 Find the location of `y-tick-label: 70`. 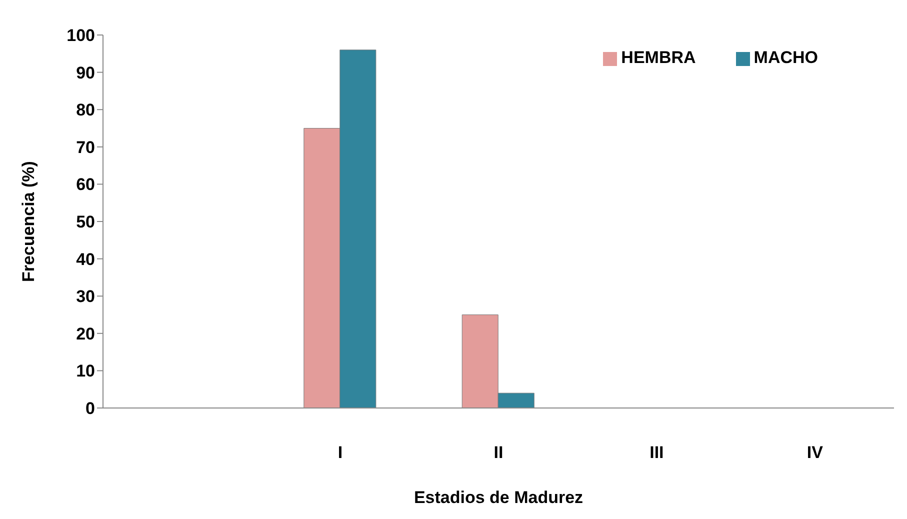

y-tick-label: 70 is located at coordinates (85, 147).